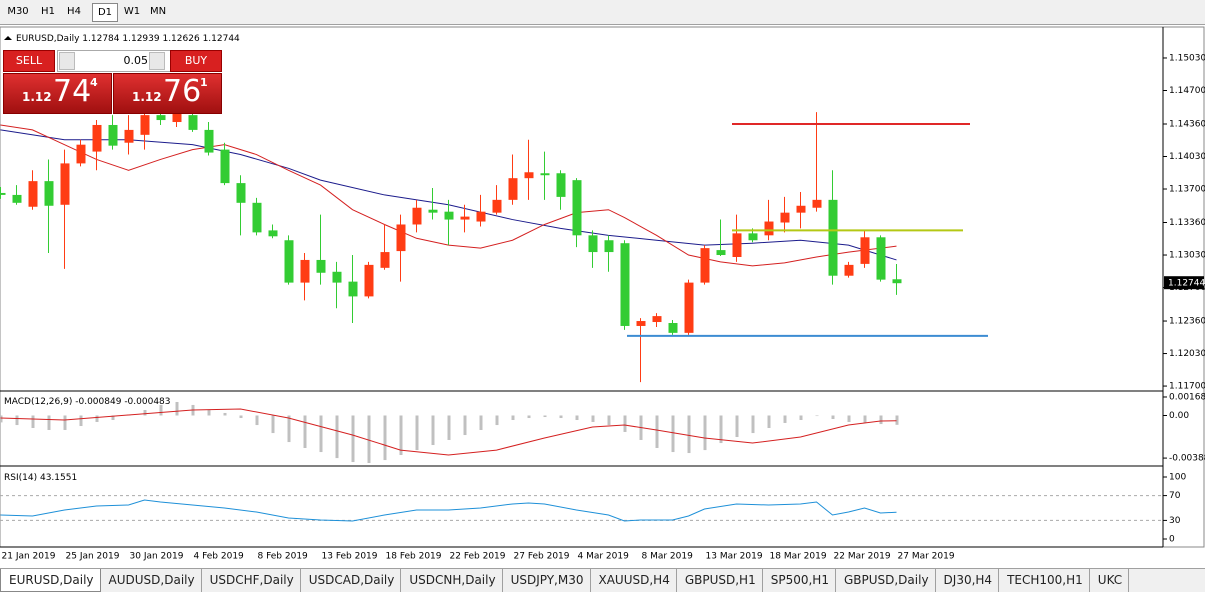 The height and width of the screenshot is (592, 1205). Describe the element at coordinates (720, 580) in the screenshot. I see `chart-tab: GBPUSD,H1` at that location.